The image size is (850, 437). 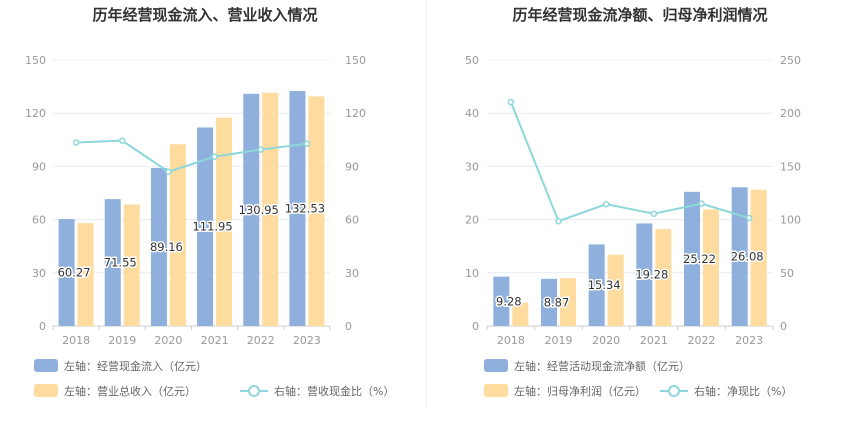 I want to click on legend-label-primary: 左轴：经营现金流入（亿元）, so click(x=135, y=366).